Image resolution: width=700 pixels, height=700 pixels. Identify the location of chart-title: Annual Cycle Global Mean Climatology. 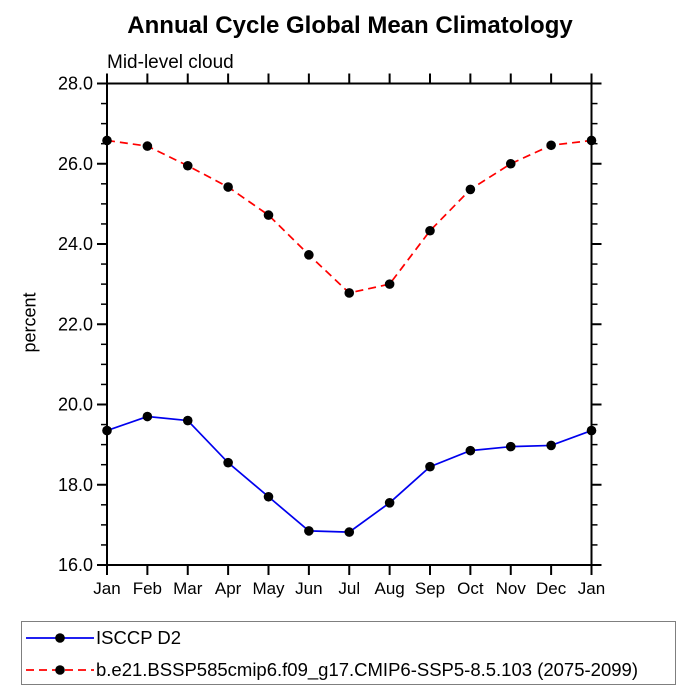
(350, 25).